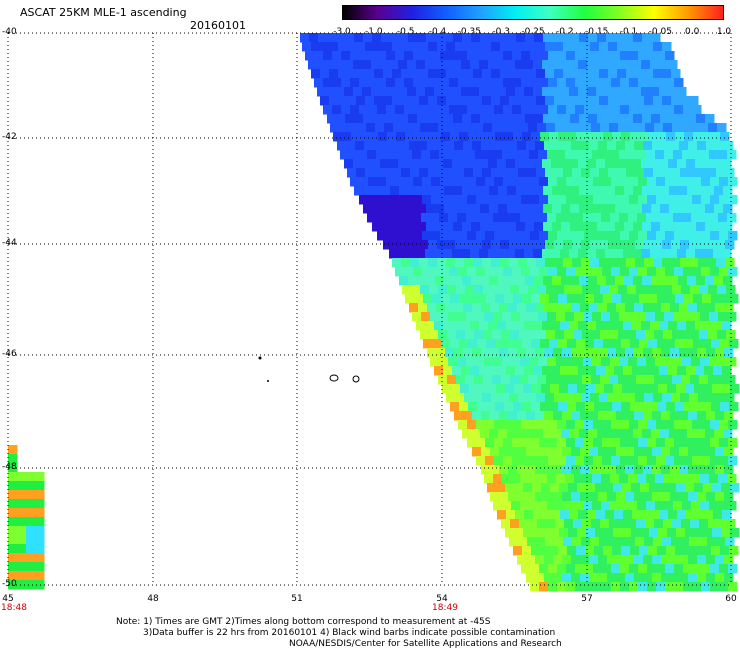  What do you see at coordinates (9, 32) in the screenshot?
I see `lat-label: -40` at bounding box center [9, 32].